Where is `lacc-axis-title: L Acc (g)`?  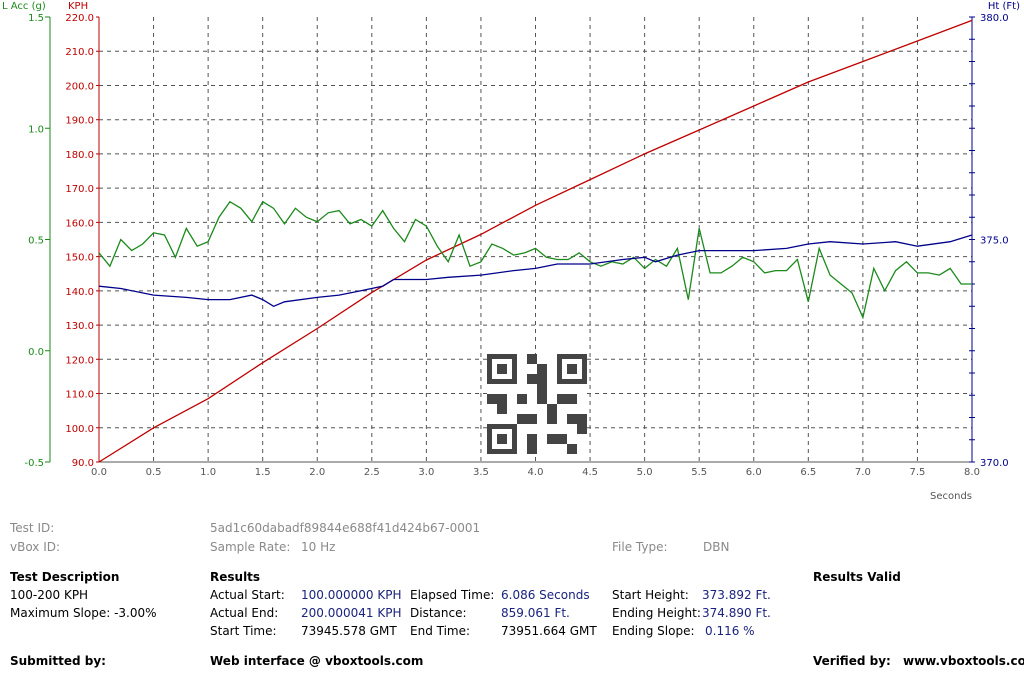
lacc-axis-title: L Acc (g) is located at coordinates (24, 6).